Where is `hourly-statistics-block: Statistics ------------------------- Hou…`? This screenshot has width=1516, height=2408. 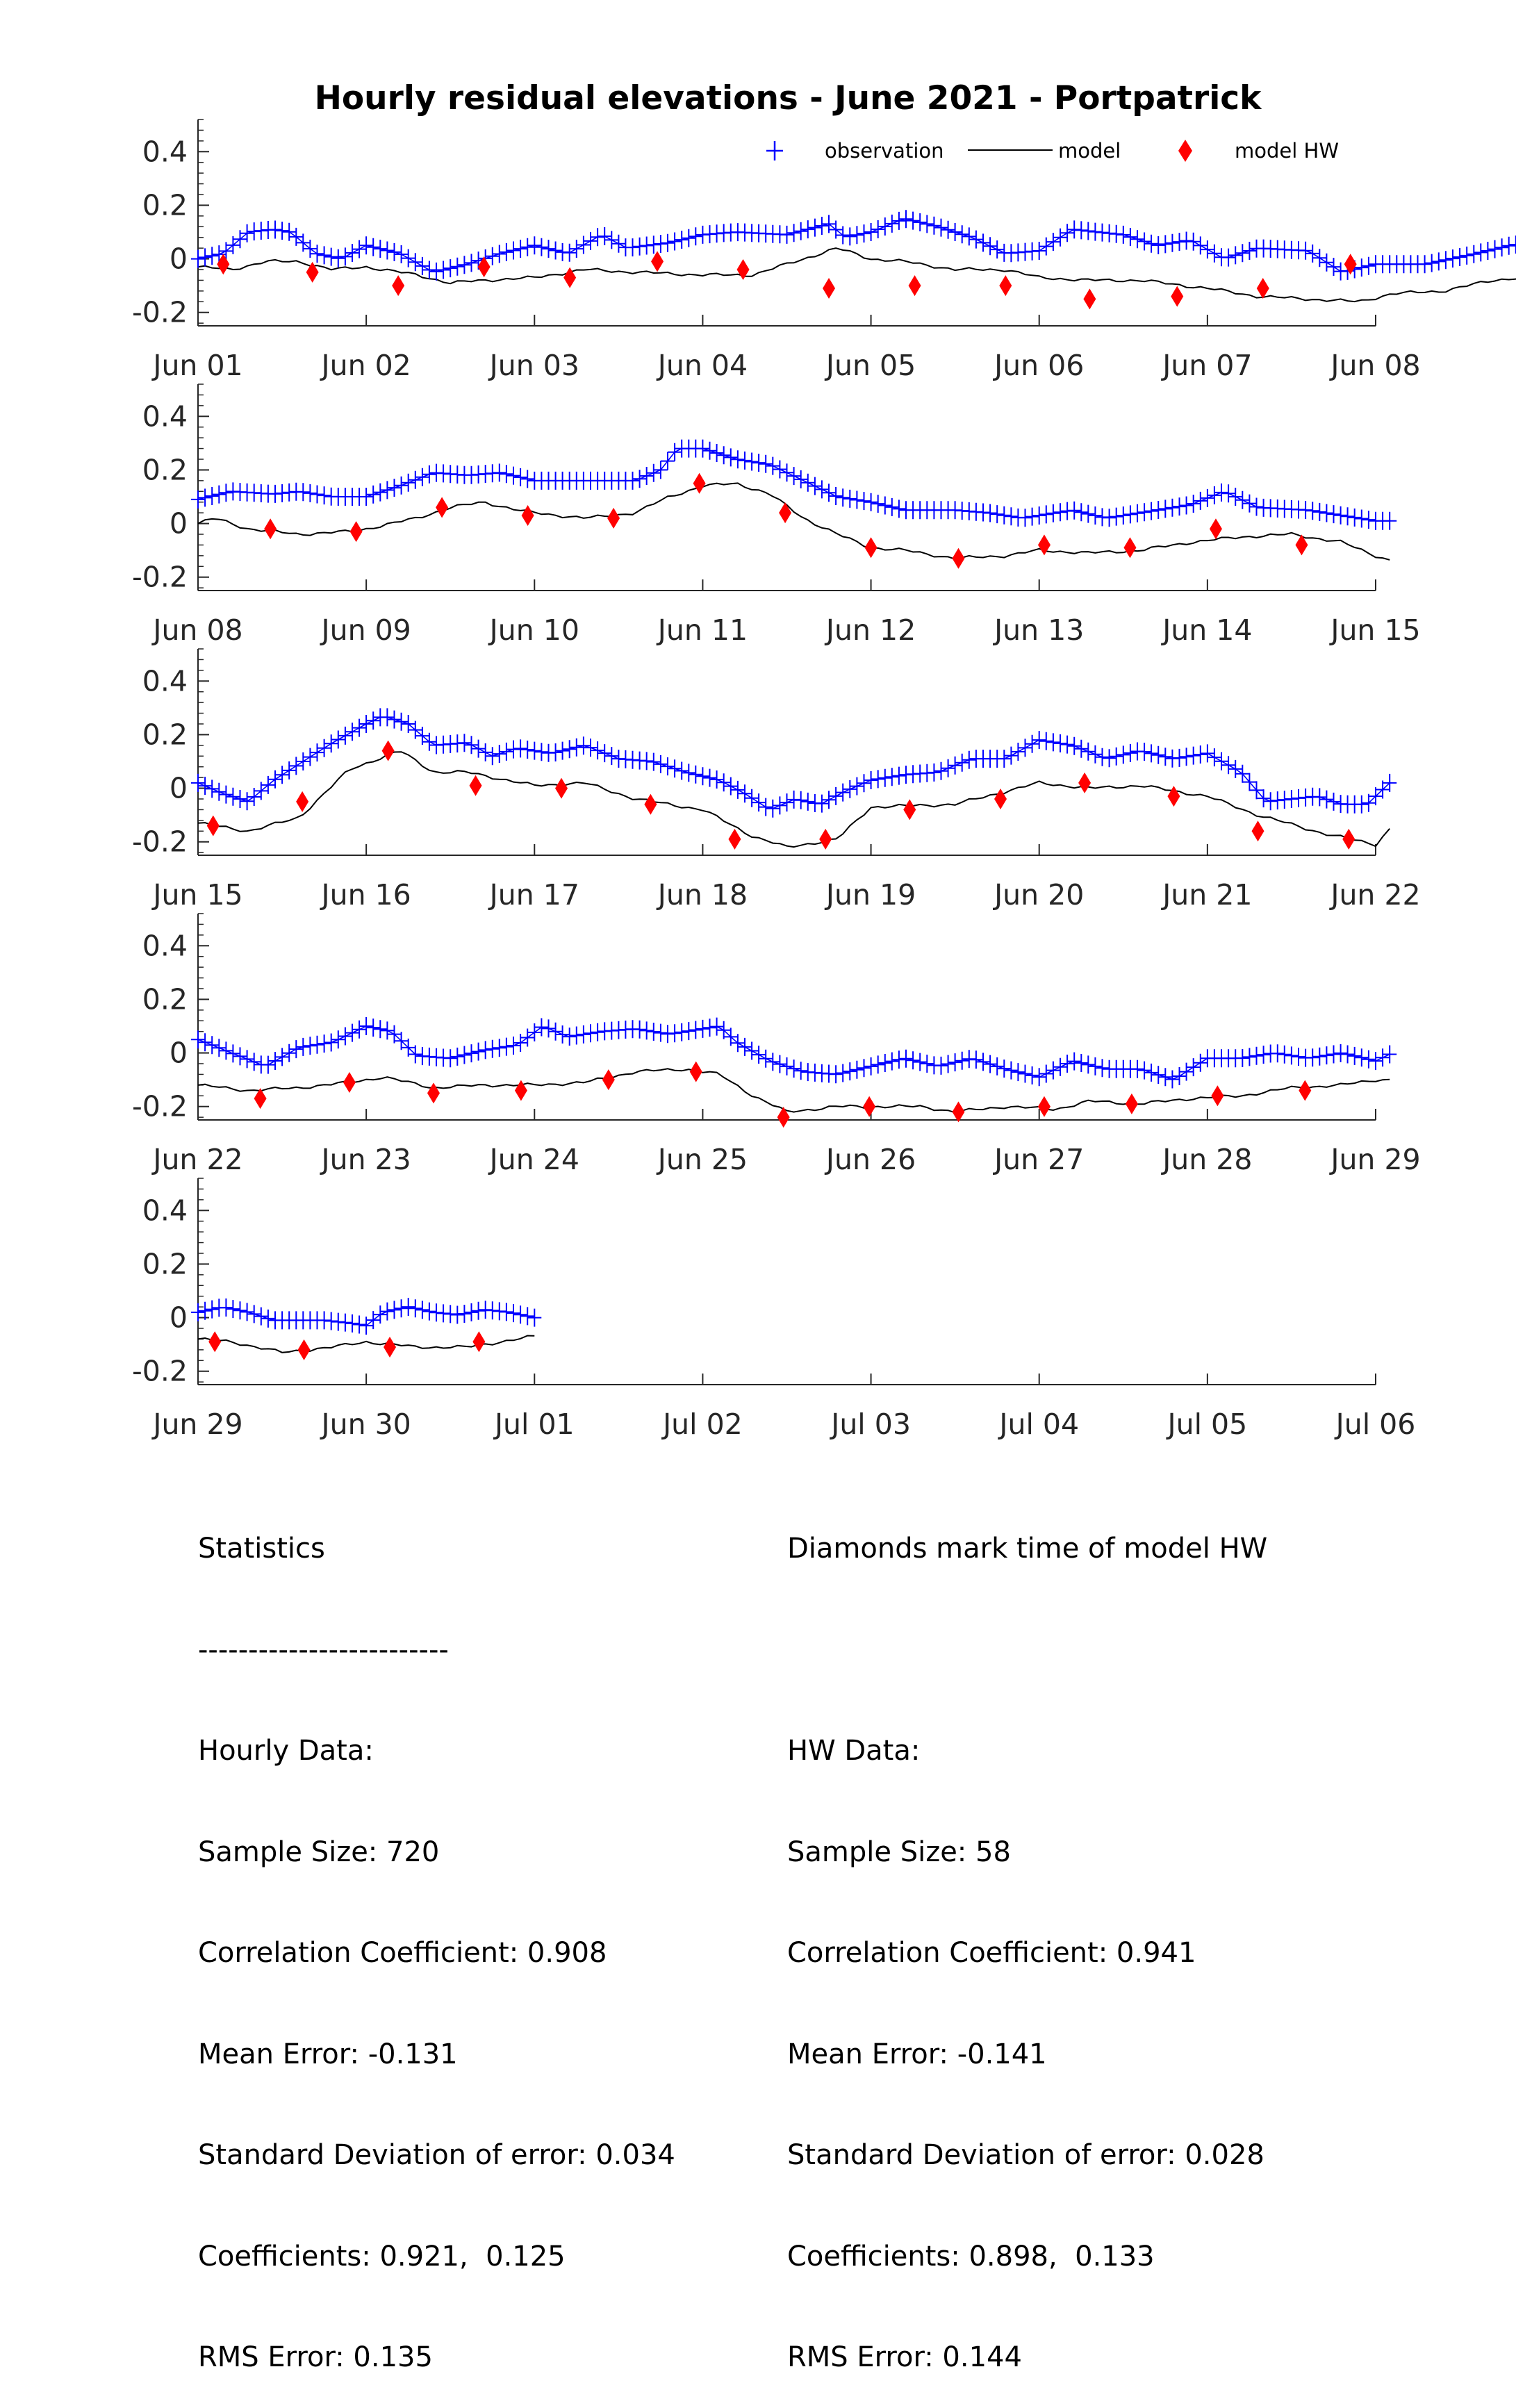
hourly-statistics-block: Statistics ------------------------- Hou… is located at coordinates (436, 1936).